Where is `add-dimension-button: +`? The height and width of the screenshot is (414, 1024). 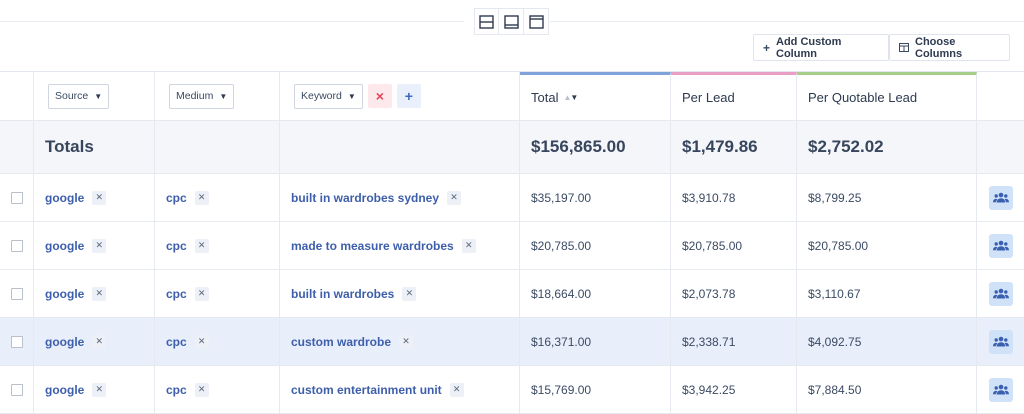
add-dimension-button: + is located at coordinates (408, 96).